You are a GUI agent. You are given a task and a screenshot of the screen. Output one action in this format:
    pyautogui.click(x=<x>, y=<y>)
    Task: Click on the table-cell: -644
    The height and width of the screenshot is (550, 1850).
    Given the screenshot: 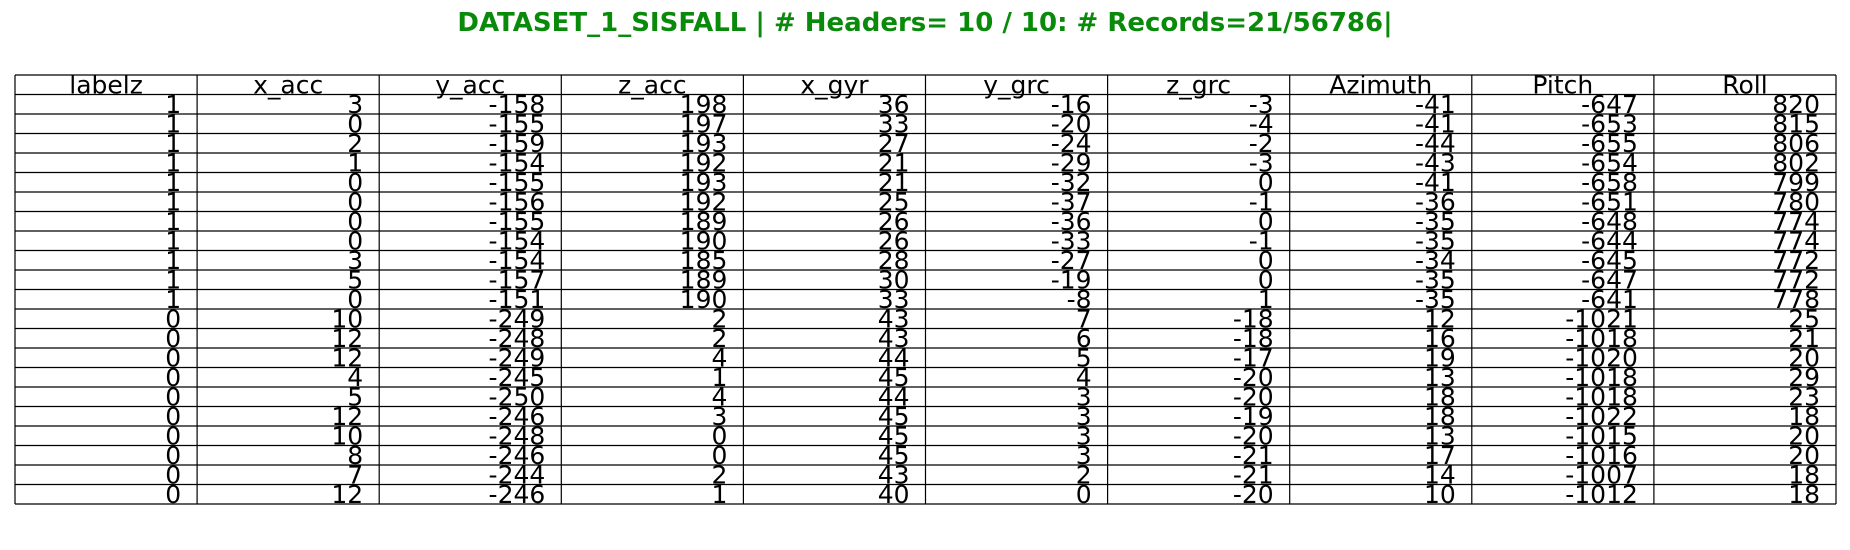 What is the action you would take?
    pyautogui.click(x=1609, y=241)
    